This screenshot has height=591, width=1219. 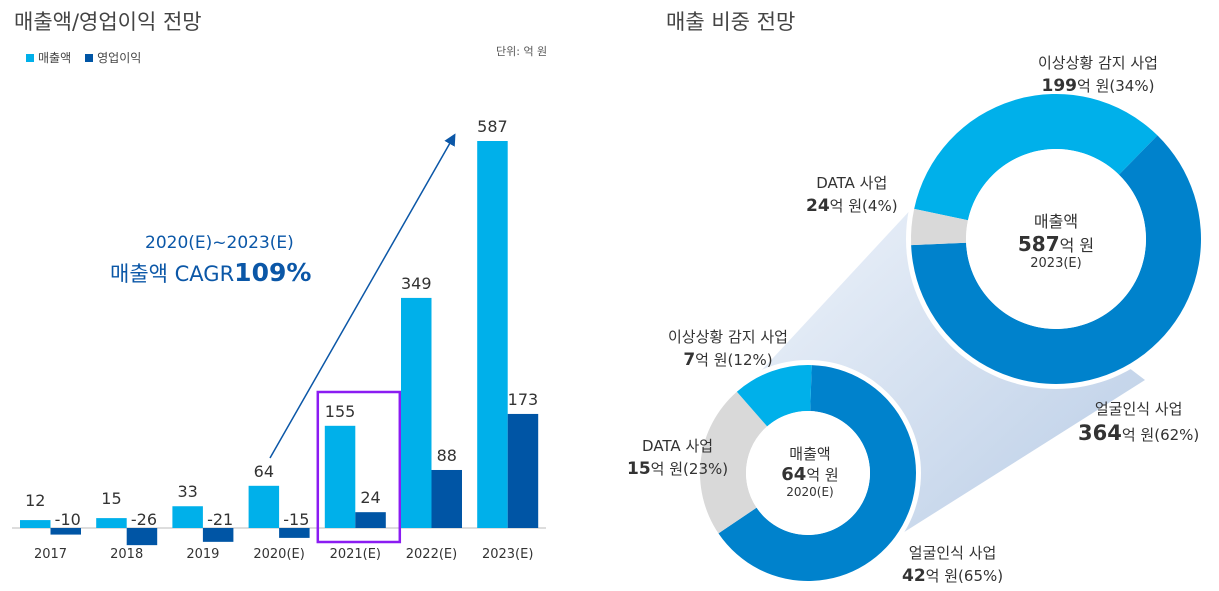 I want to click on data-label: 15, so click(x=111, y=498).